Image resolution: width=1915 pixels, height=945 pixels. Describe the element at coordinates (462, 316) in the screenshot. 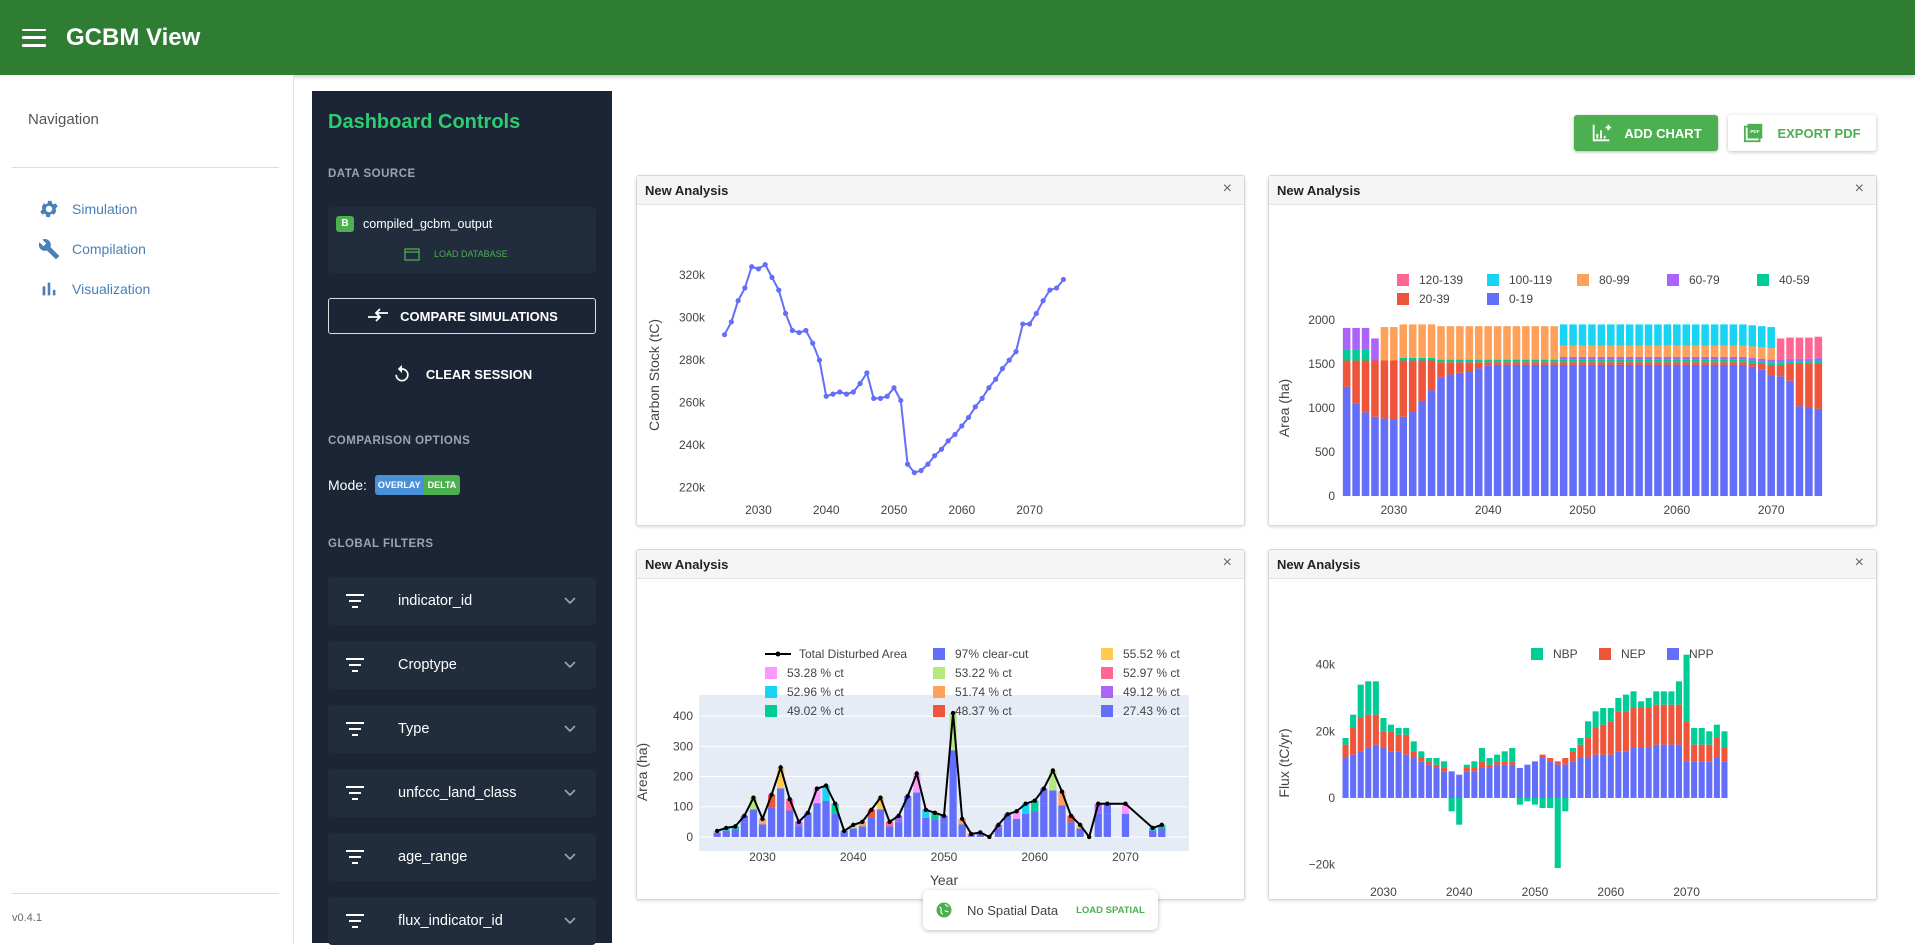

I see `compare-simulations-button: COMPARE SIMULATIONS` at that location.